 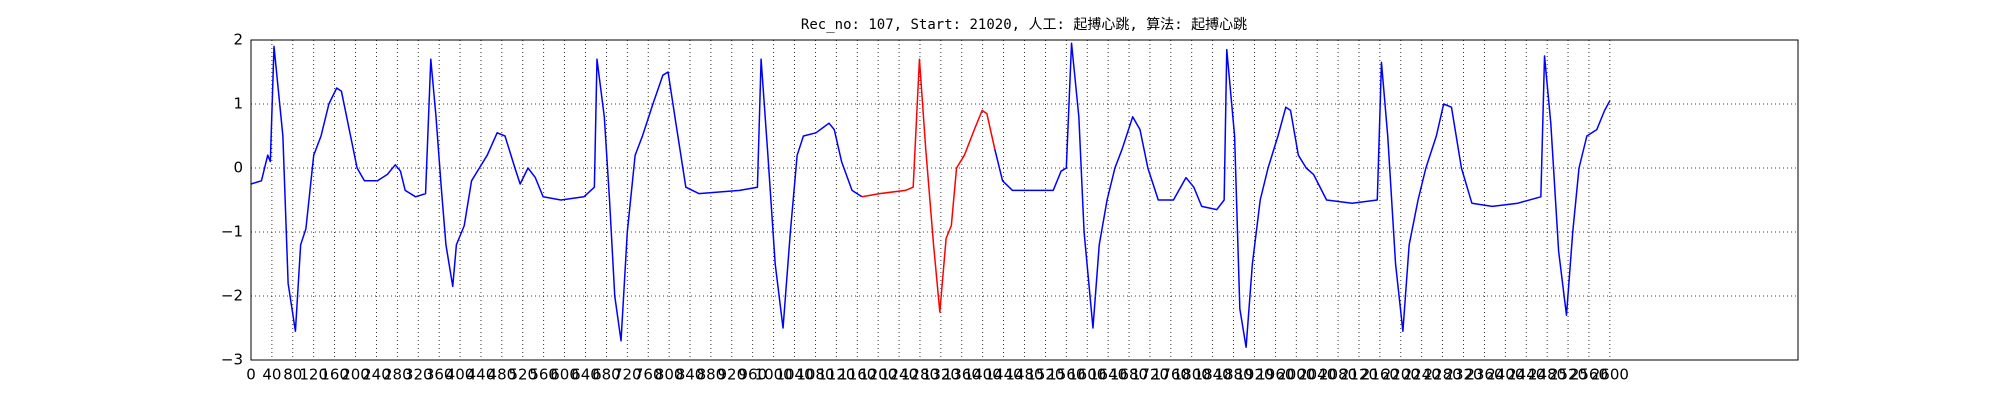 What do you see at coordinates (1338, 375) in the screenshot?
I see `x-tick-label: 2080` at bounding box center [1338, 375].